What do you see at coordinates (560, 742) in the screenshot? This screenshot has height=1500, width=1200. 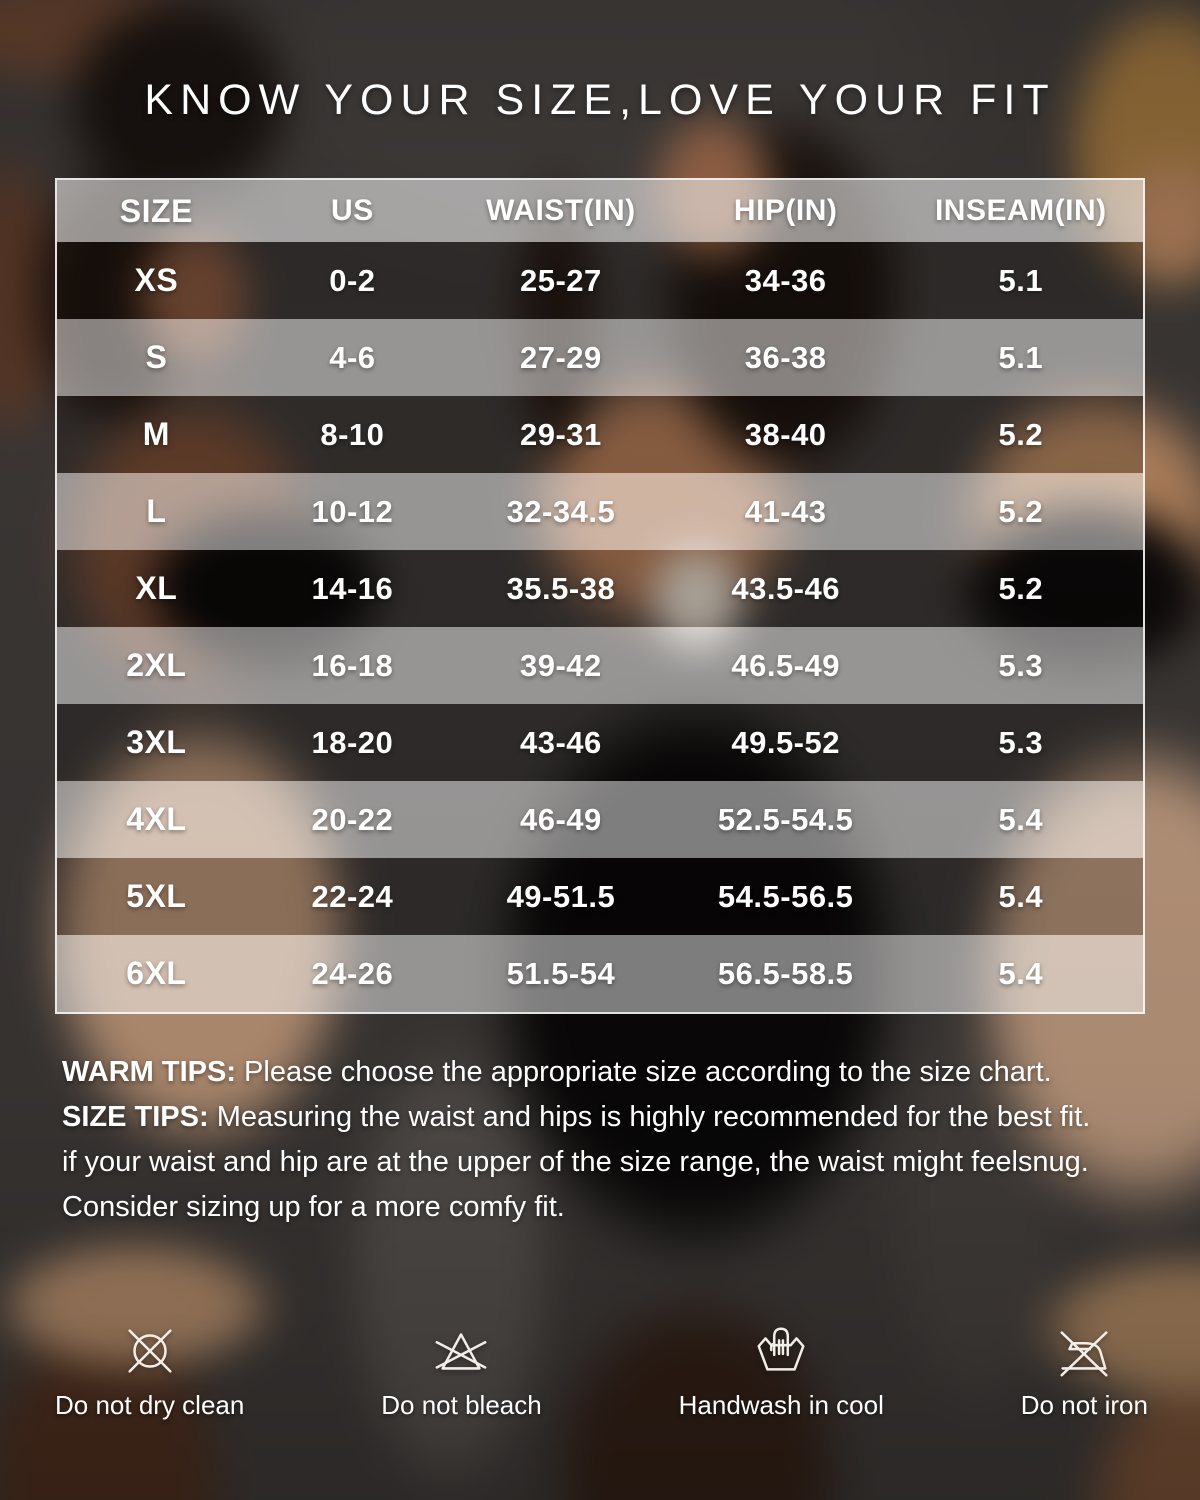 I see `table-cell: 43-46` at bounding box center [560, 742].